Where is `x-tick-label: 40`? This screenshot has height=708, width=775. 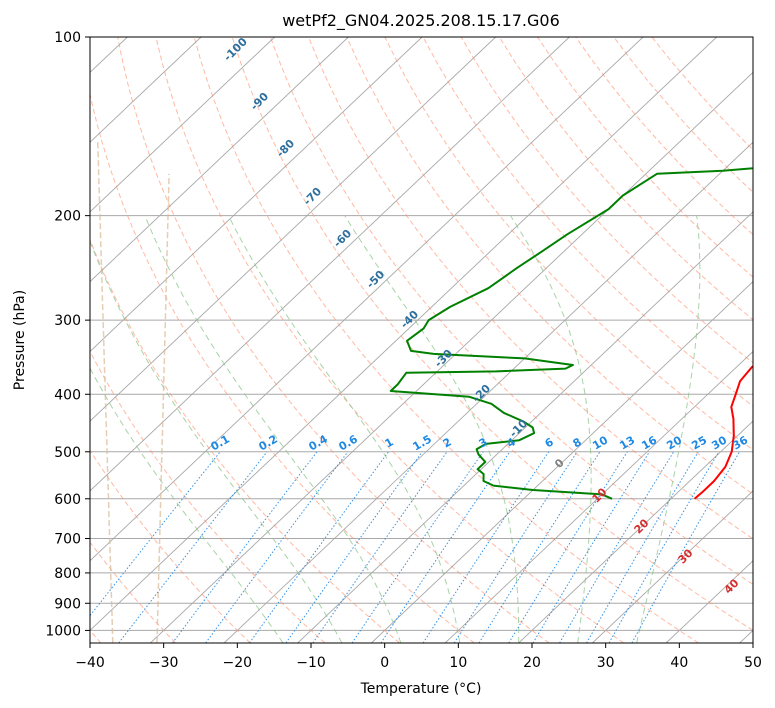
x-tick-label: 40 is located at coordinates (679, 663).